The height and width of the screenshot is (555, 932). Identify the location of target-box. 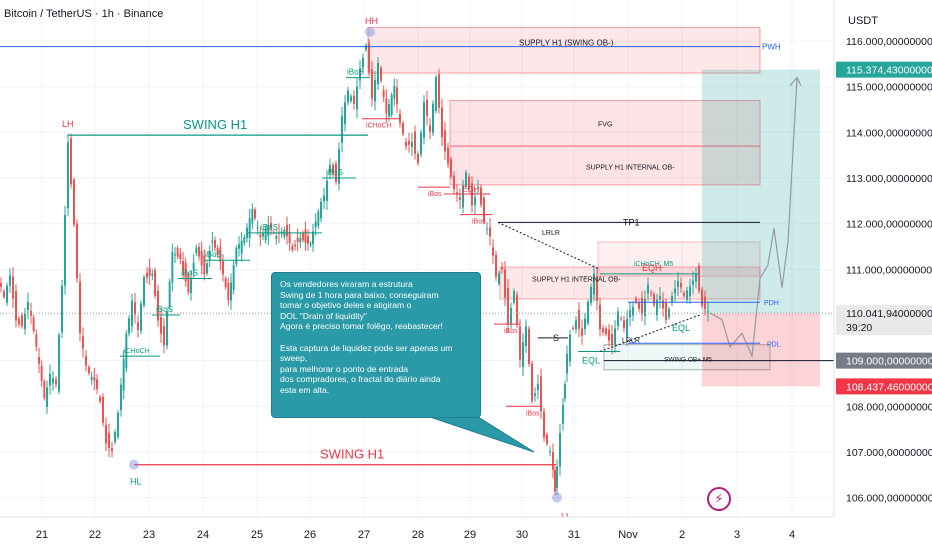
(761, 191).